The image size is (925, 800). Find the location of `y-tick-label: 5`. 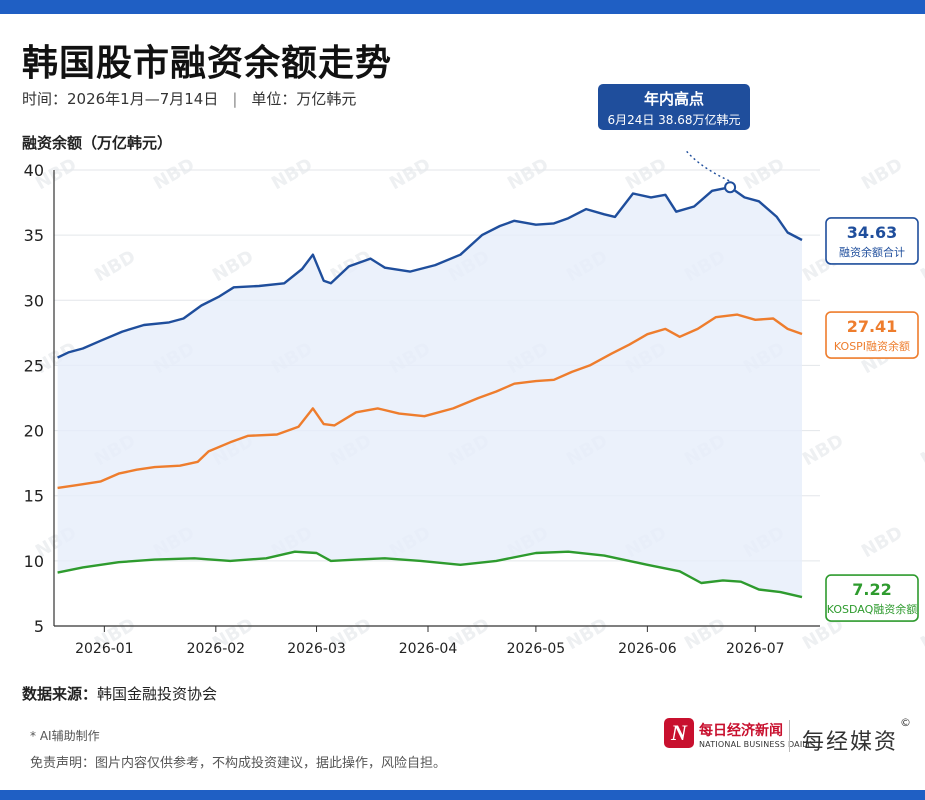

y-tick-label: 5 is located at coordinates (39, 626).